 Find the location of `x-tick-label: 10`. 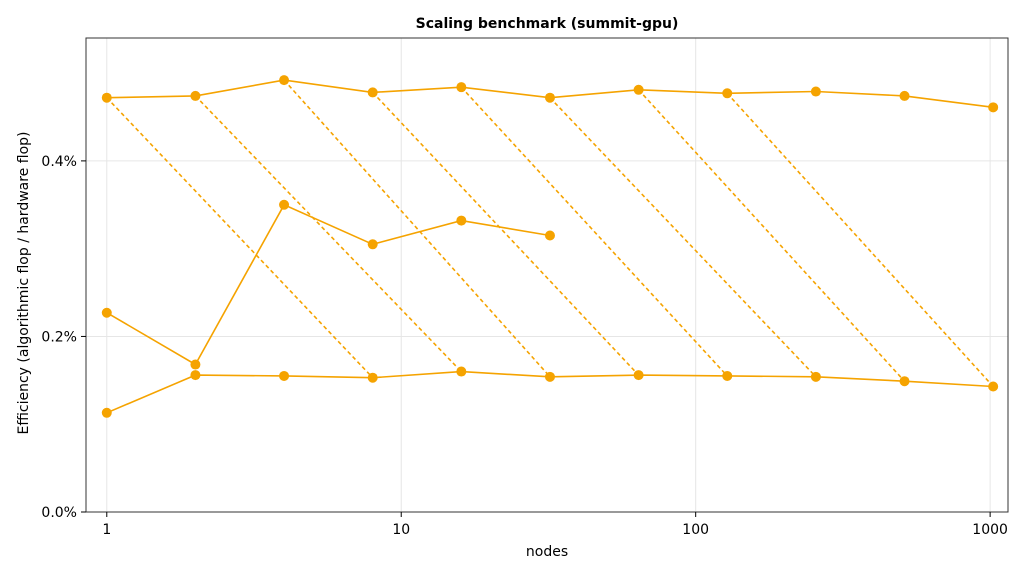

x-tick-label: 10 is located at coordinates (401, 530).